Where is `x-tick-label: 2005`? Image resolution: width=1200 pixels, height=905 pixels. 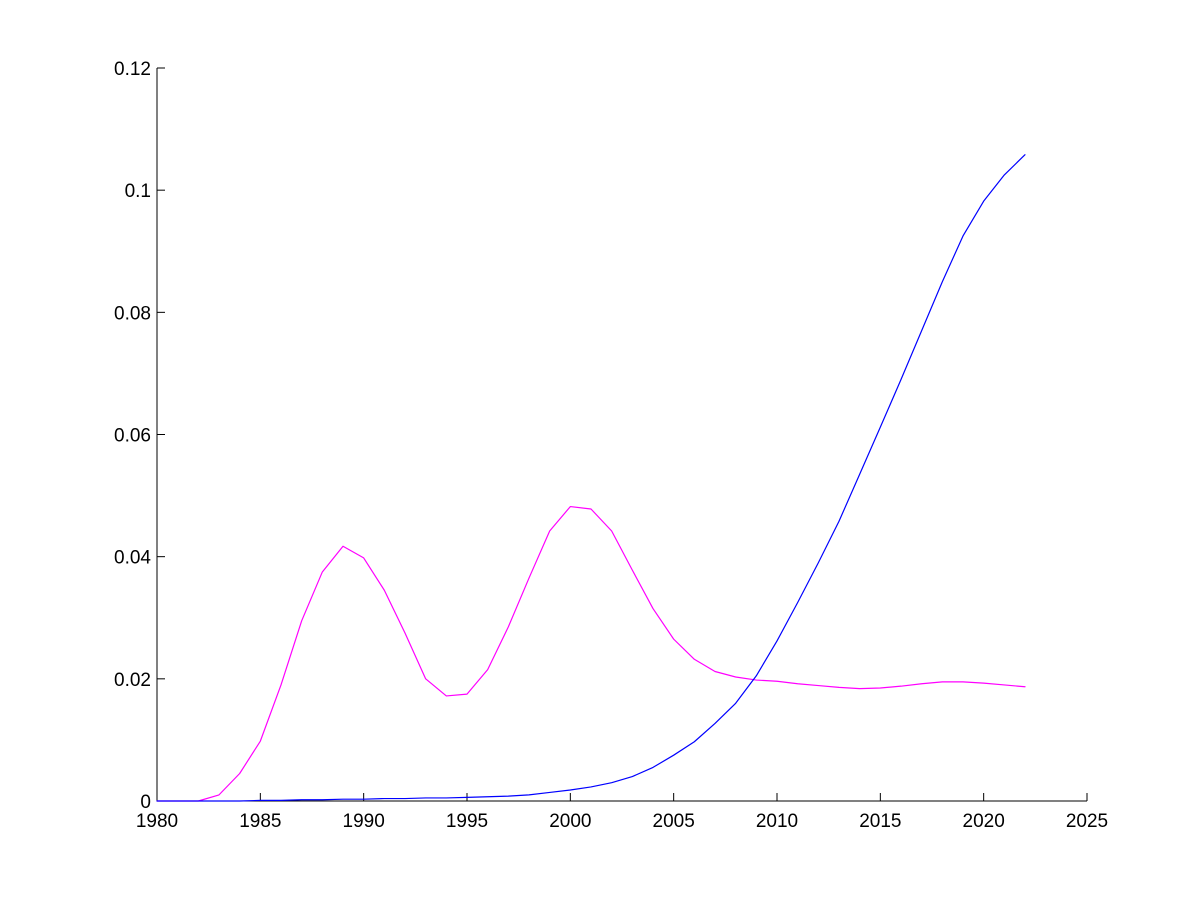
x-tick-label: 2005 is located at coordinates (674, 821).